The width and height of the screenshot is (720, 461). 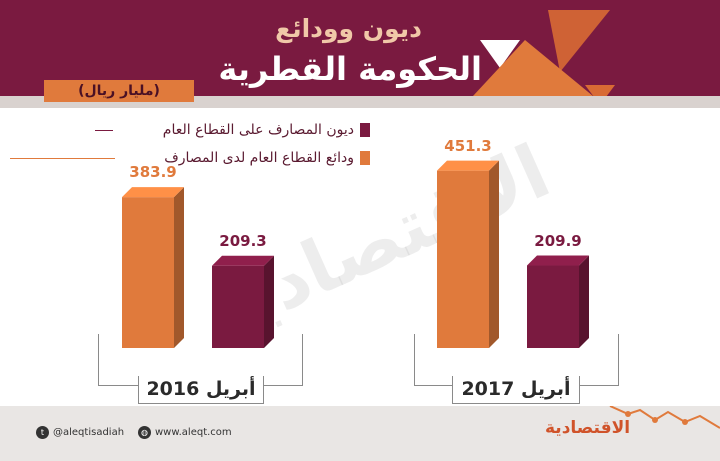 I want to click on unit-label: (مليار ريال), so click(x=119, y=91).